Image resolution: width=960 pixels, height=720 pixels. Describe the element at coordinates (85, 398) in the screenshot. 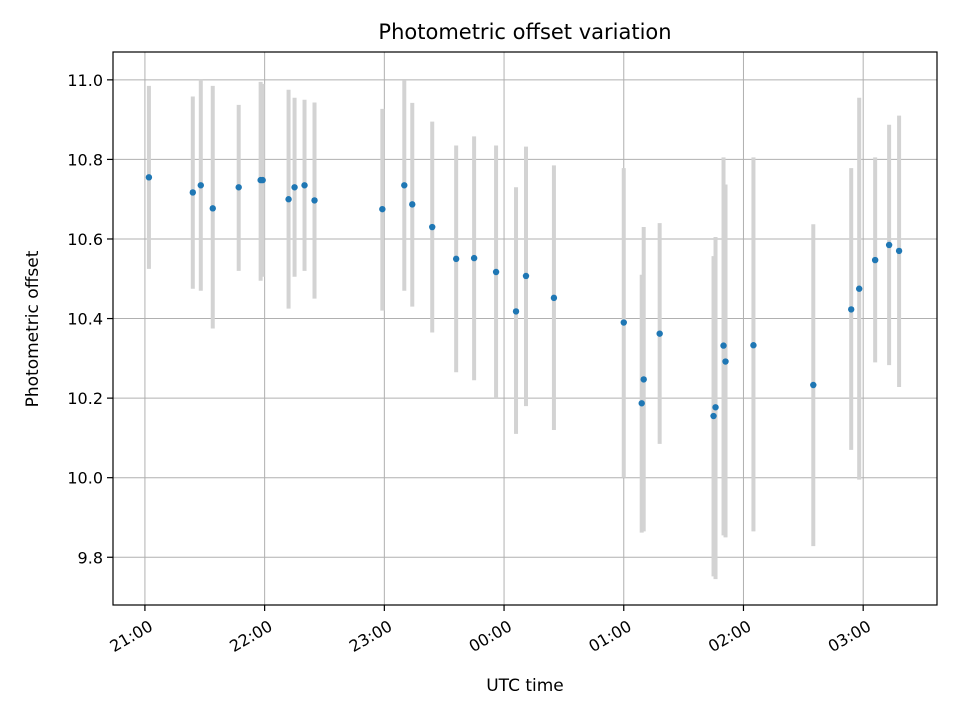

I see `y-tick-label: 10.2` at that location.